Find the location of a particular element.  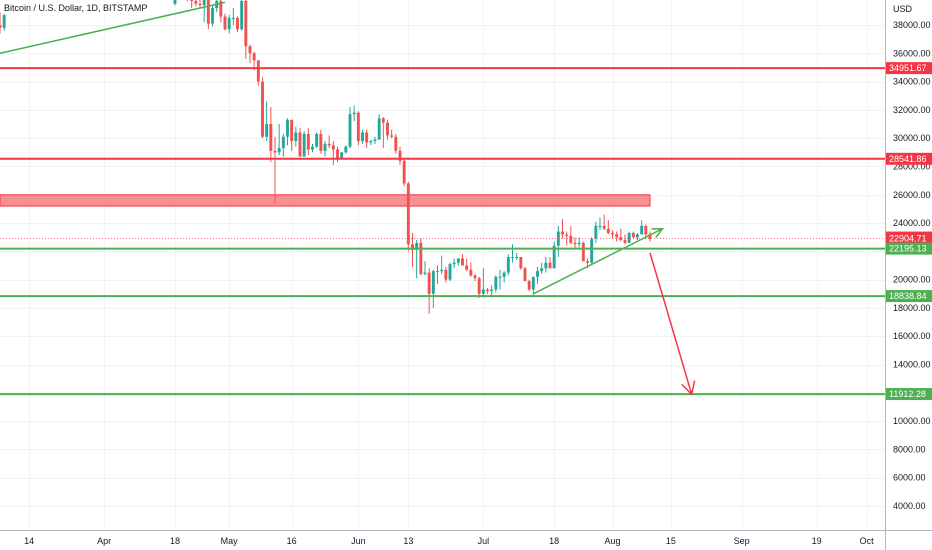

time-tick-label: Jul is located at coordinates (484, 541).